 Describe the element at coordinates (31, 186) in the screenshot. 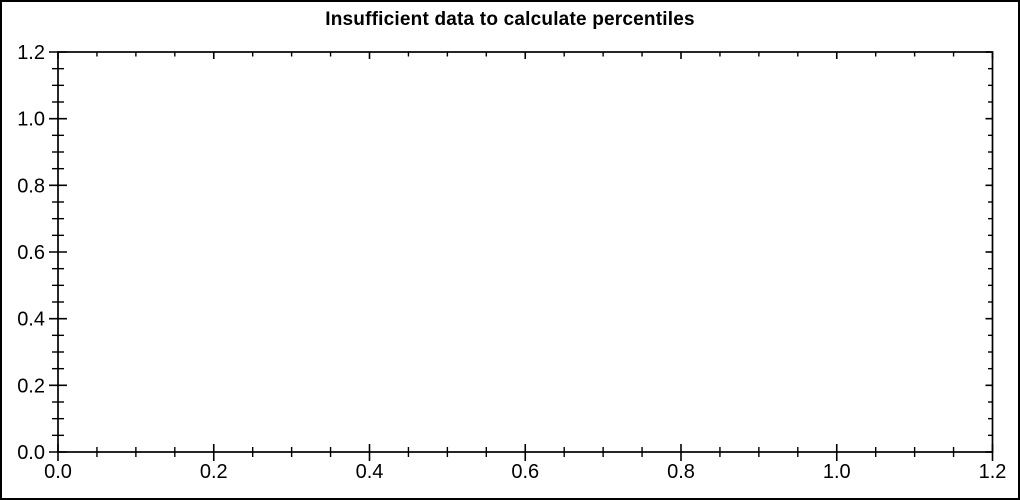

I see `y-tick-label: 0.8` at that location.